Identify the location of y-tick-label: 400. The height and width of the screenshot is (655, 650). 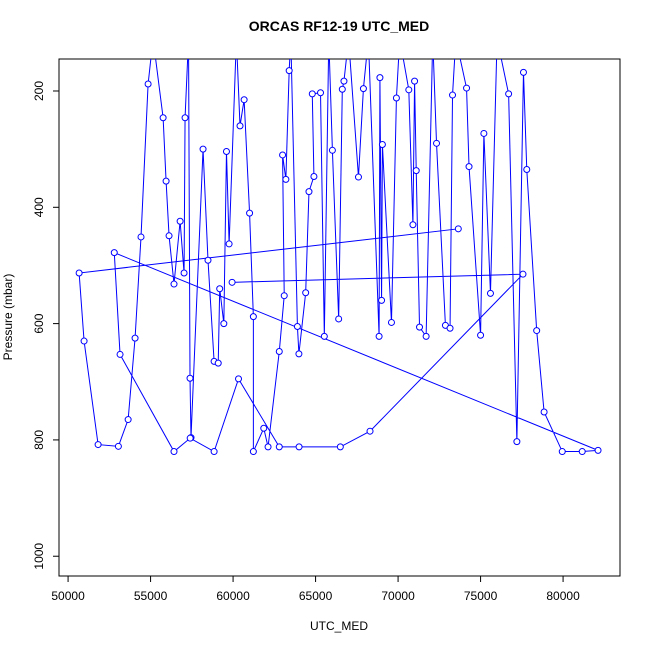
(39, 207).